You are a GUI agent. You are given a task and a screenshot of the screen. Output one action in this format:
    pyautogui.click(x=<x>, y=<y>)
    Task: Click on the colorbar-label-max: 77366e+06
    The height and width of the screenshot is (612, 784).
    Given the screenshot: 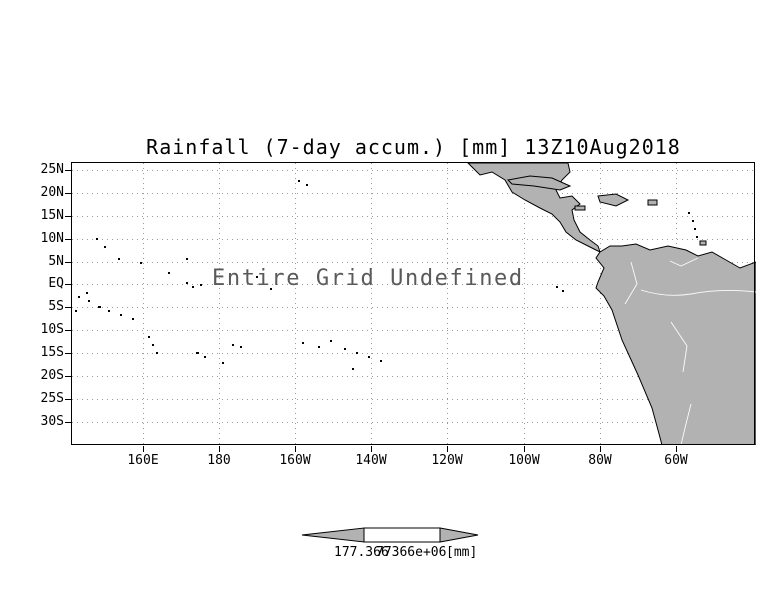 What is the action you would take?
    pyautogui.click(x=411, y=552)
    